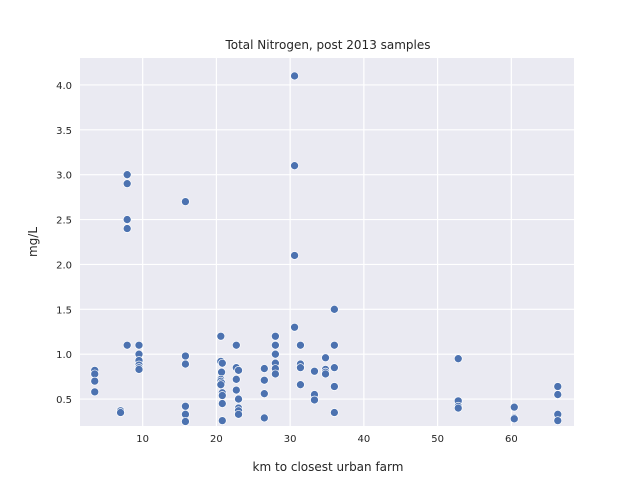  Describe the element at coordinates (216, 439) in the screenshot. I see `x-tick-label: 20` at that location.